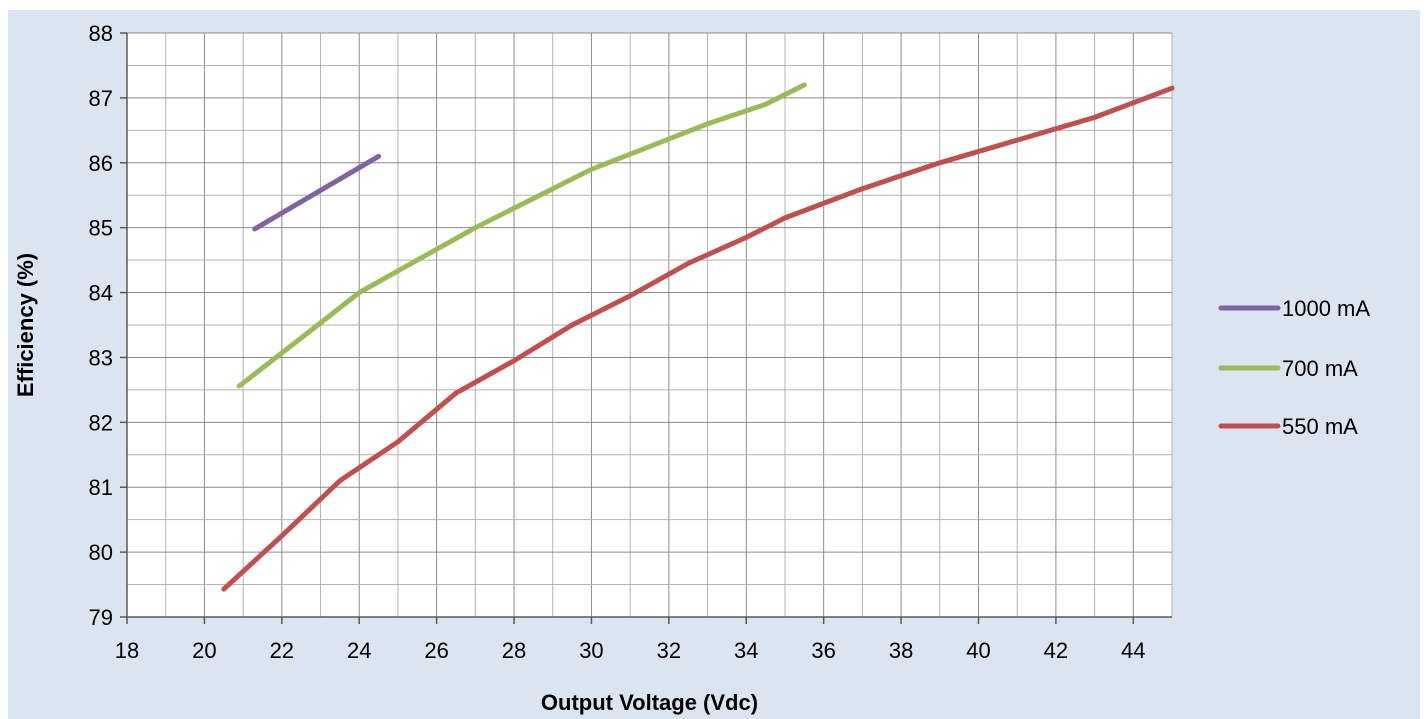  I want to click on y-tick-label: 81, so click(101, 487).